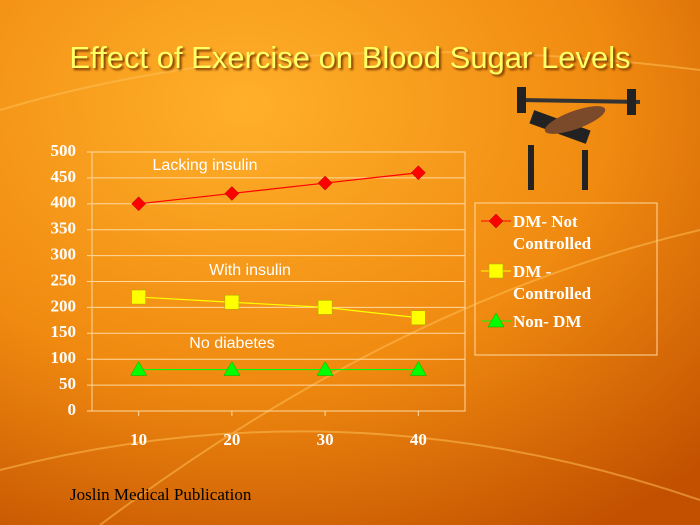  I want to click on legend-label: Non- DM, so click(547, 321).